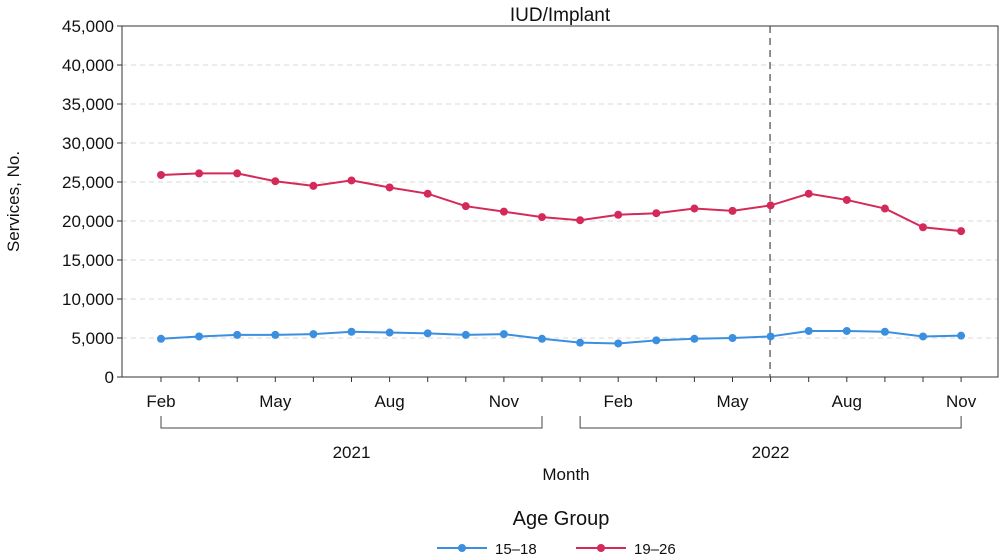  What do you see at coordinates (556, 549) in the screenshot?
I see `legend: 15–18 19–26` at bounding box center [556, 549].